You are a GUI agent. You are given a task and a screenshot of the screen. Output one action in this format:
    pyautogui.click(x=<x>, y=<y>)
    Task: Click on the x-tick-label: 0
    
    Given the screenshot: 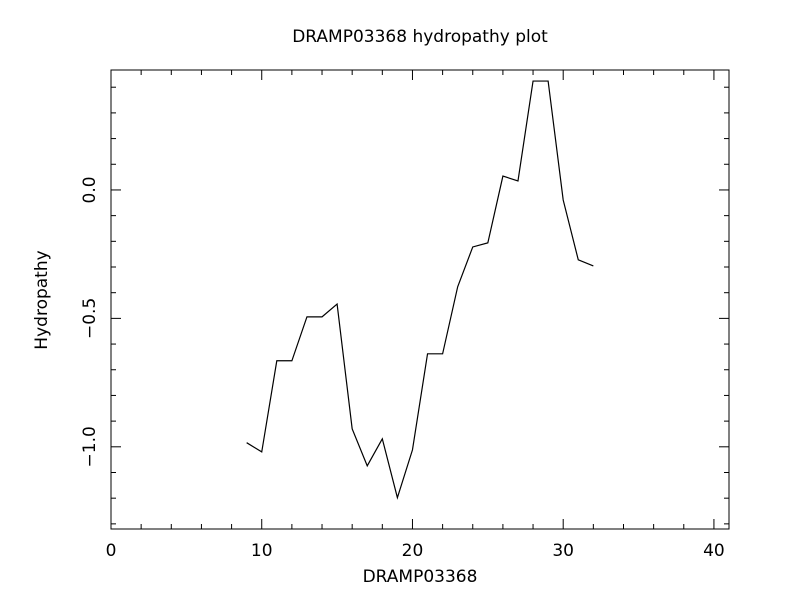 What is the action you would take?
    pyautogui.click(x=111, y=551)
    